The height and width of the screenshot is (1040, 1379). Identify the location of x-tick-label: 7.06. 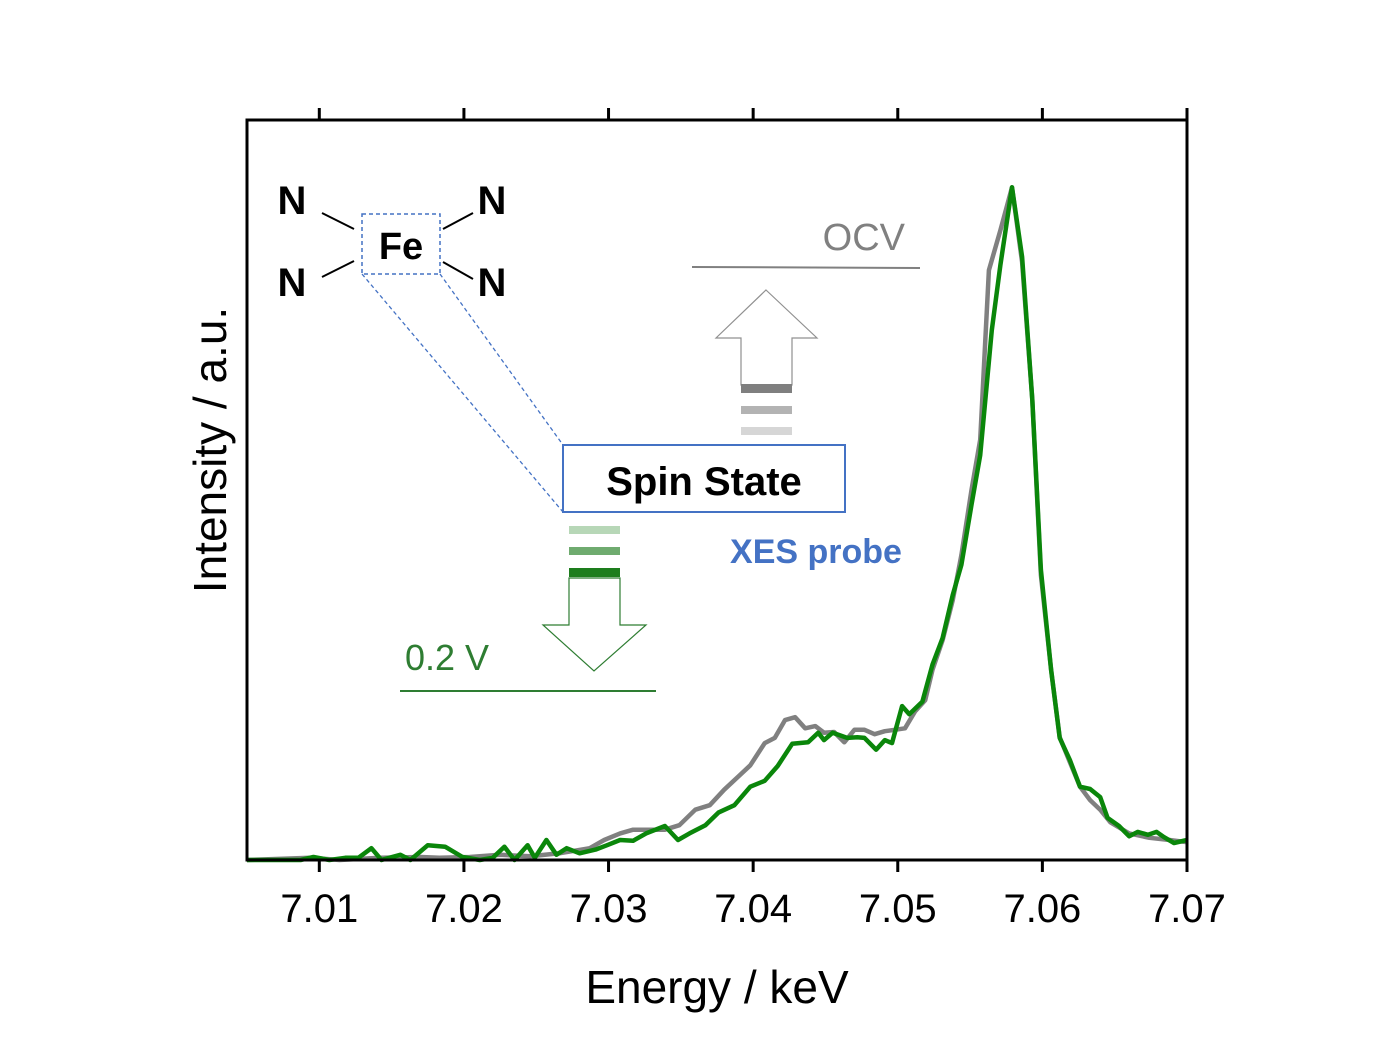
(1042, 909).